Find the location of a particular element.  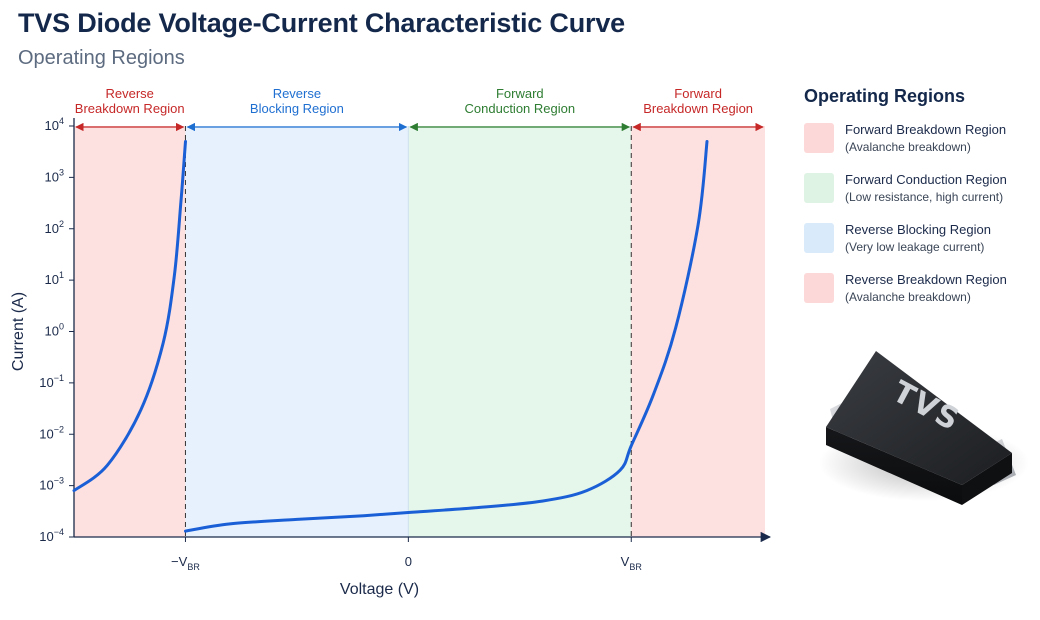

legend-item-name: Reverse Blocking Region is located at coordinates (918, 229).